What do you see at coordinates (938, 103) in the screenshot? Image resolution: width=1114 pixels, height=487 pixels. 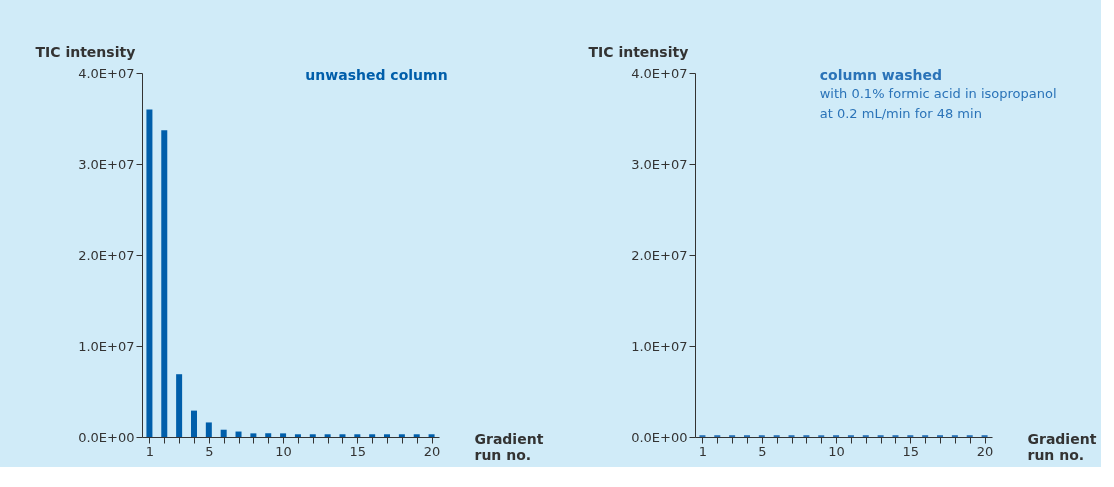 I see `text: with 0.1% formic acid in isopropanol at 0.2 mL/min for 48 min` at bounding box center [938, 103].